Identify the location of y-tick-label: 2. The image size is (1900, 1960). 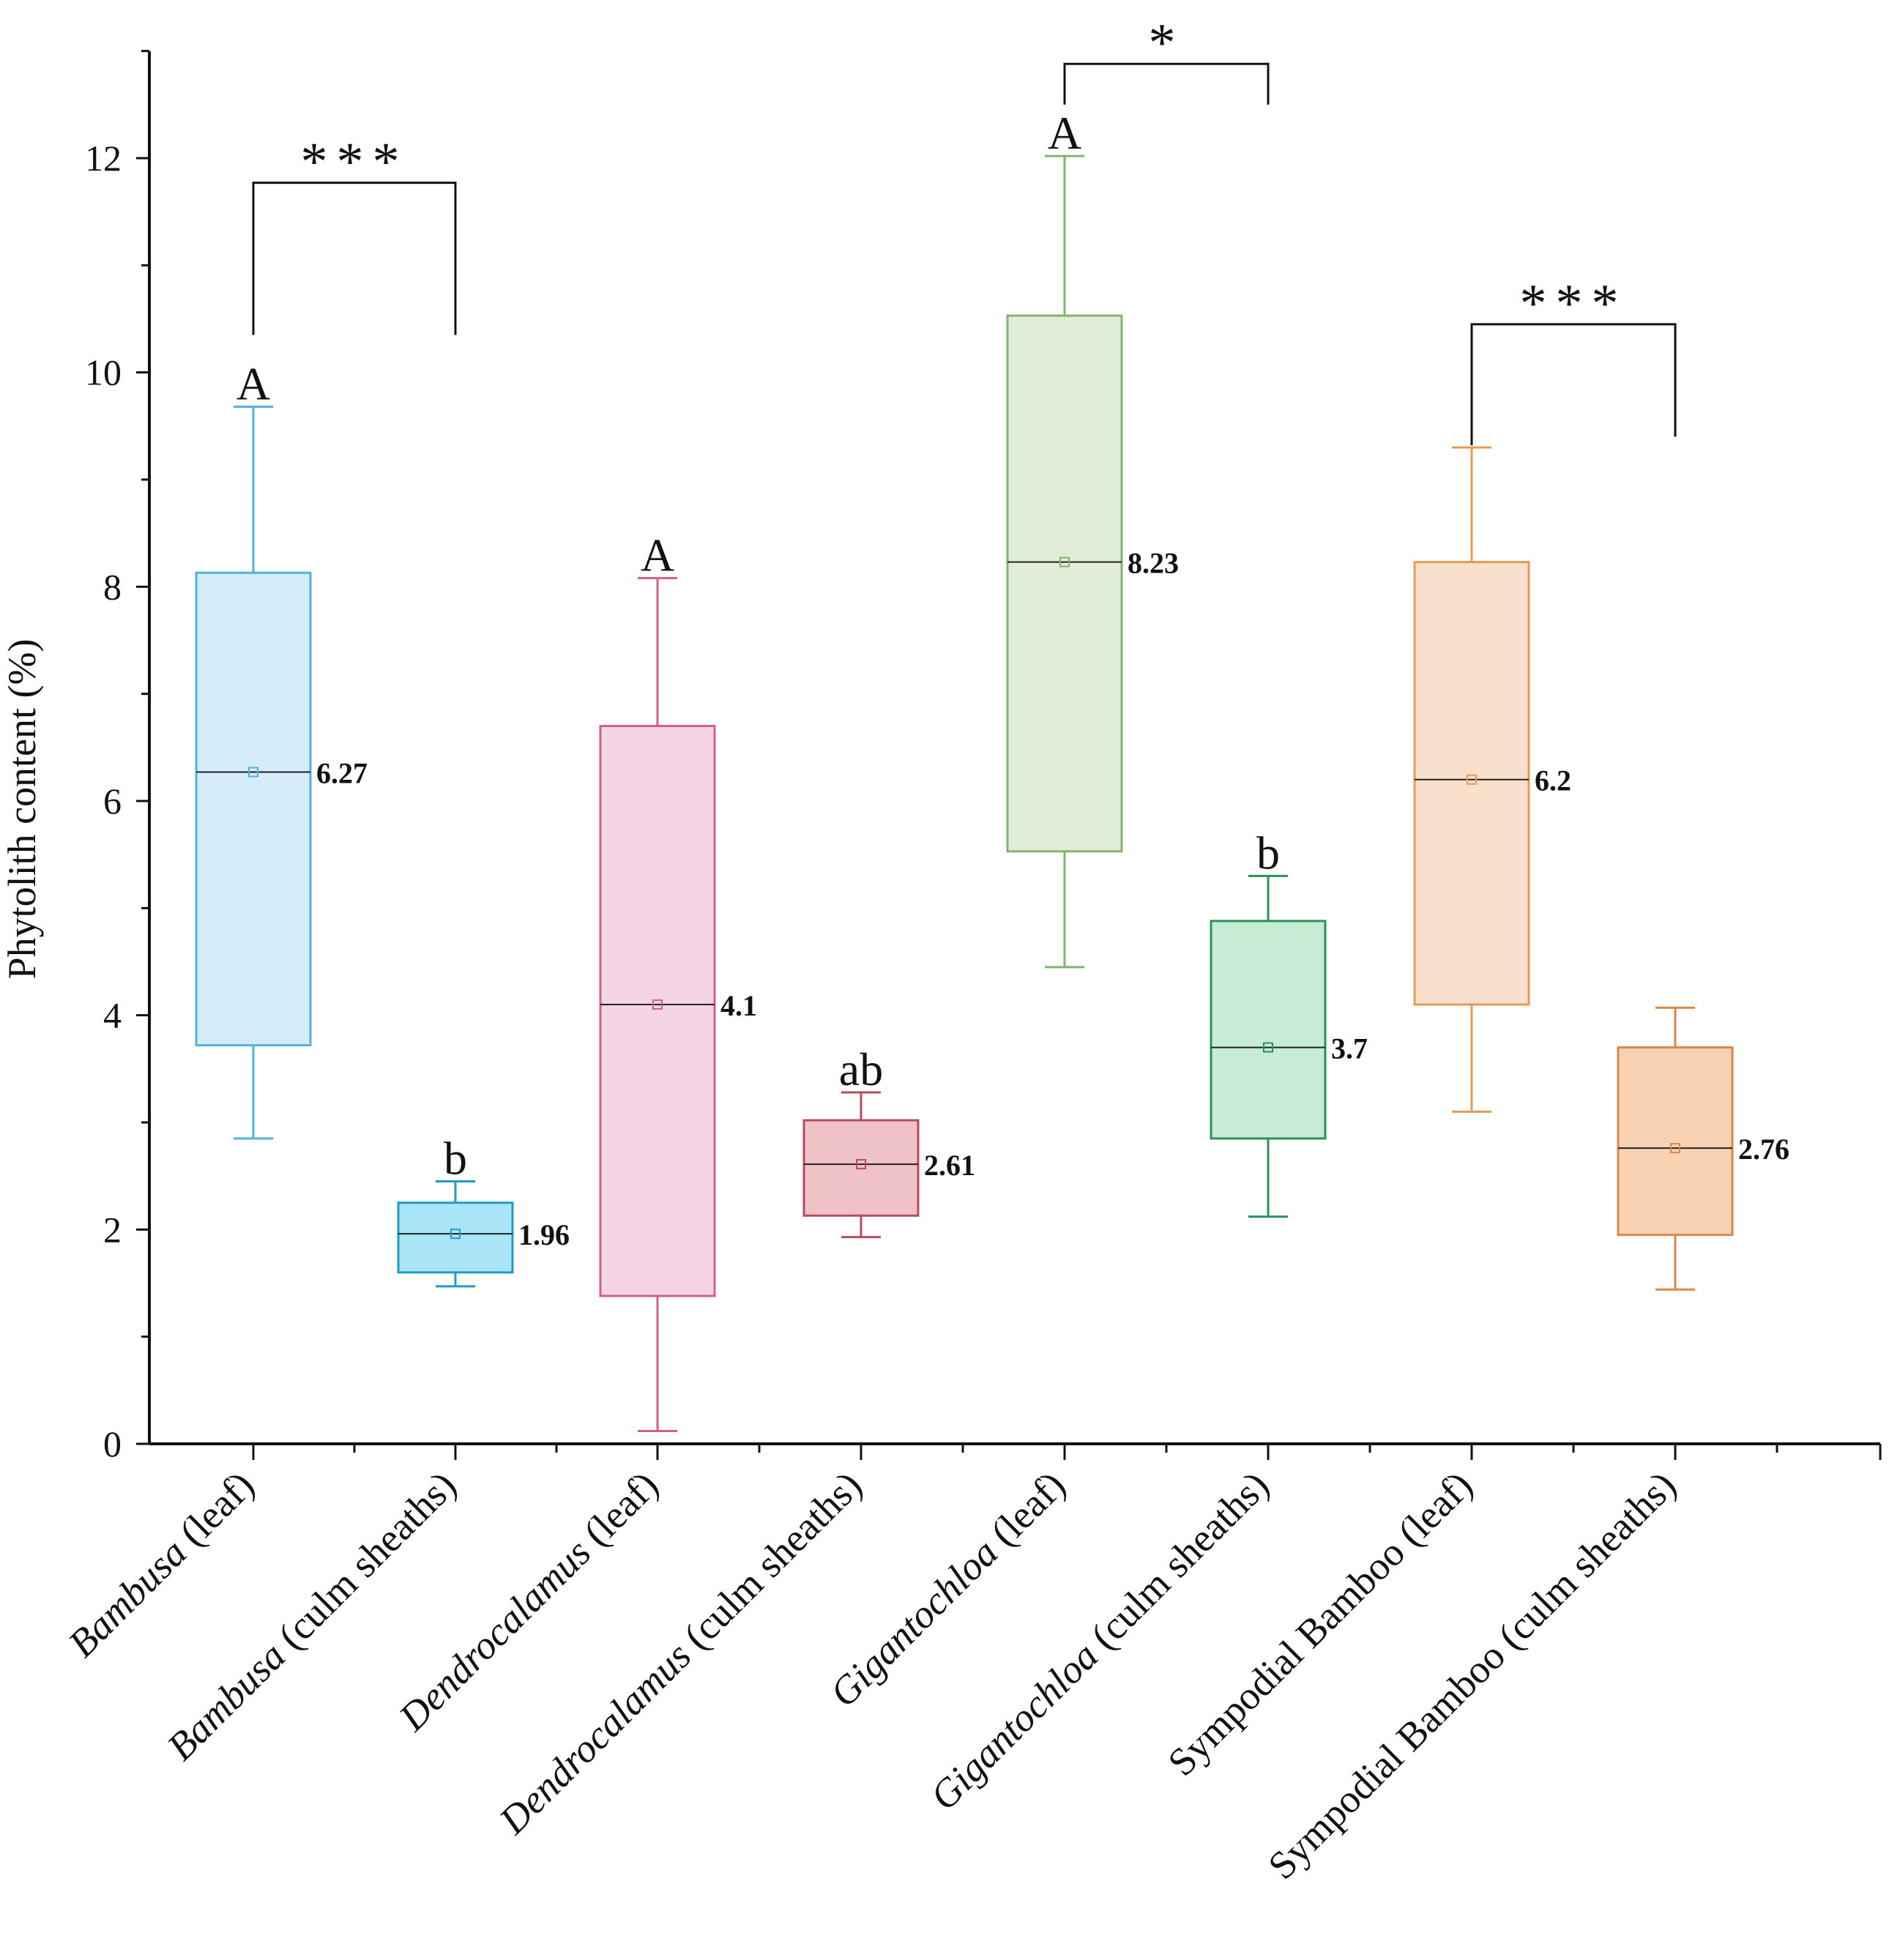
(112, 1229).